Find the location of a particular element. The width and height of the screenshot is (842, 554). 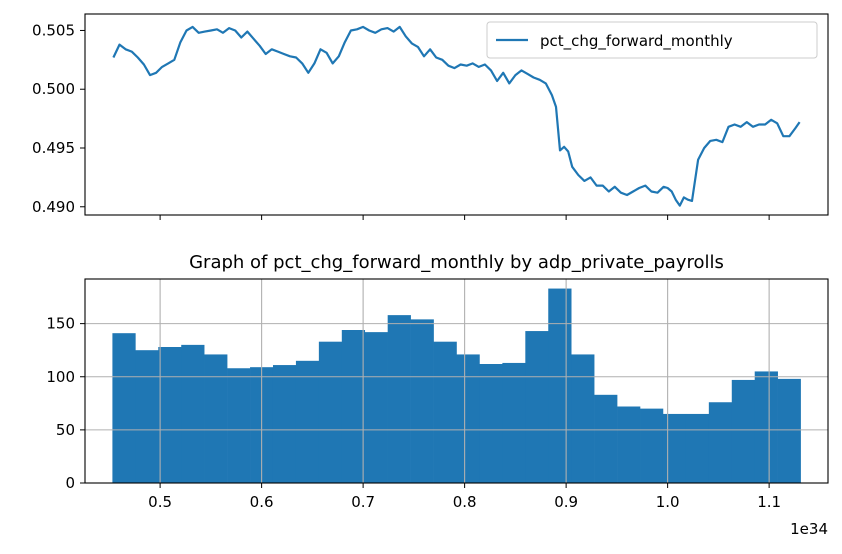

histogram-y-tick-label: 100 is located at coordinates (60, 377).